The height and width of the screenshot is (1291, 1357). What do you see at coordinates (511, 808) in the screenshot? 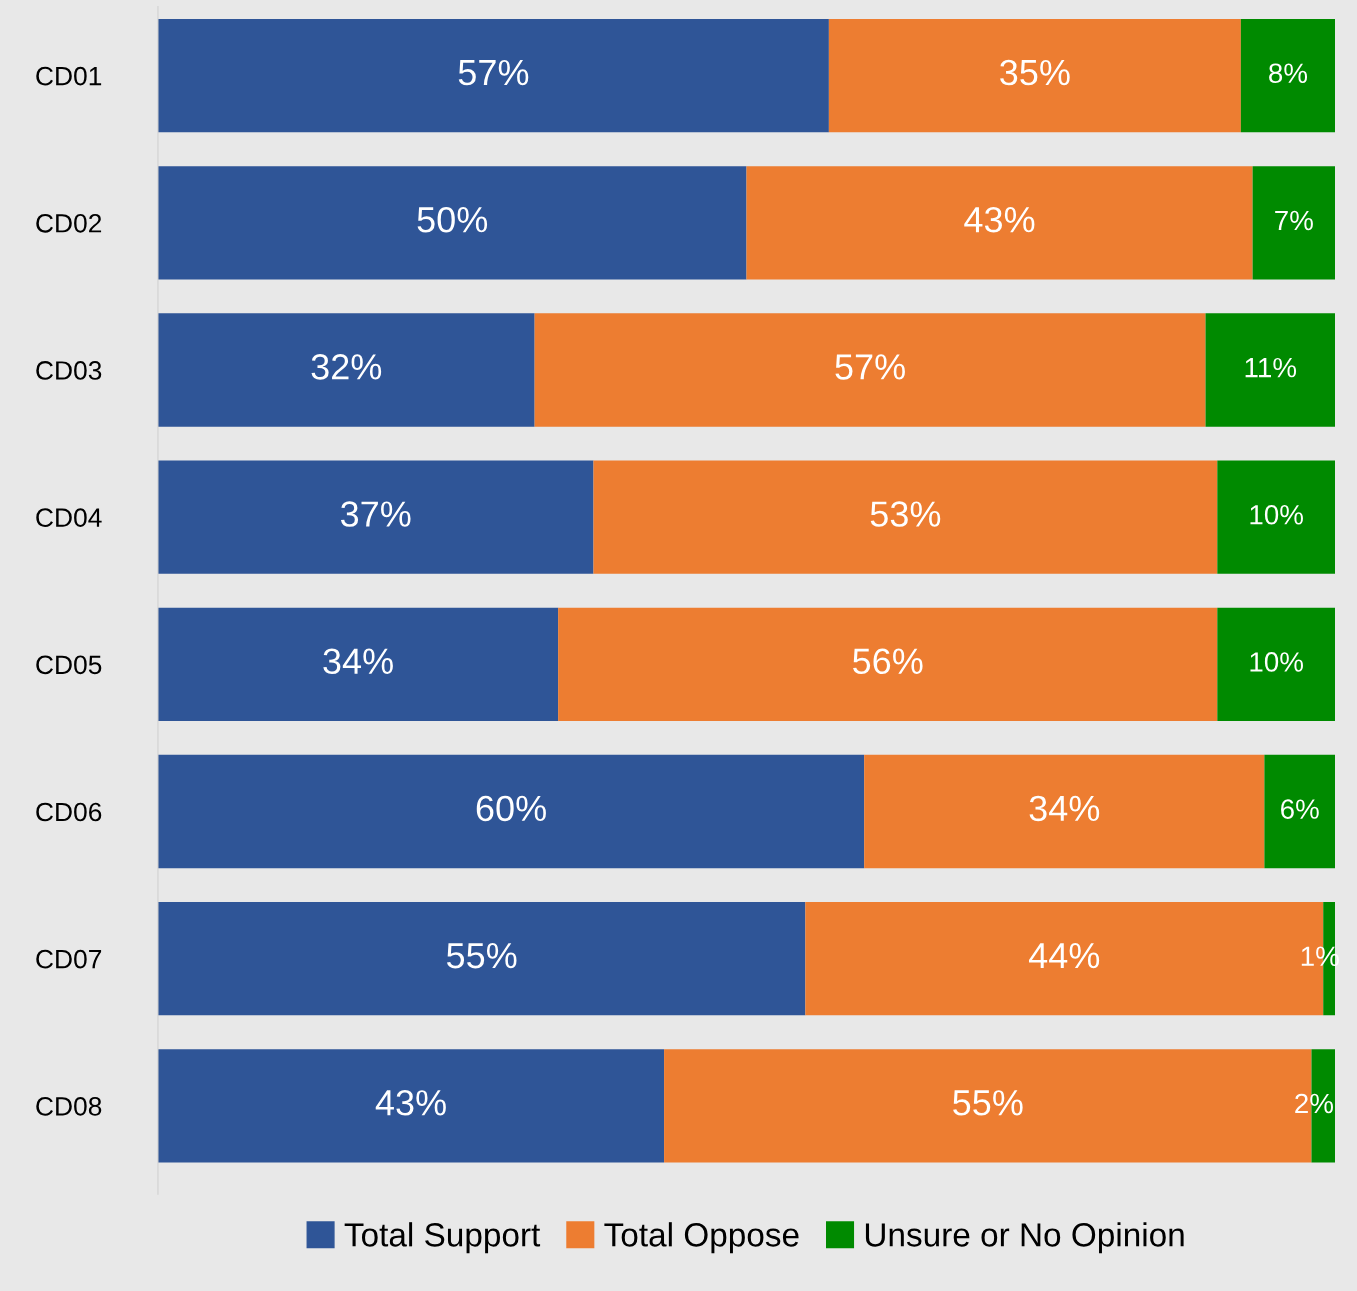
I see `data-label: 60%` at bounding box center [511, 808].